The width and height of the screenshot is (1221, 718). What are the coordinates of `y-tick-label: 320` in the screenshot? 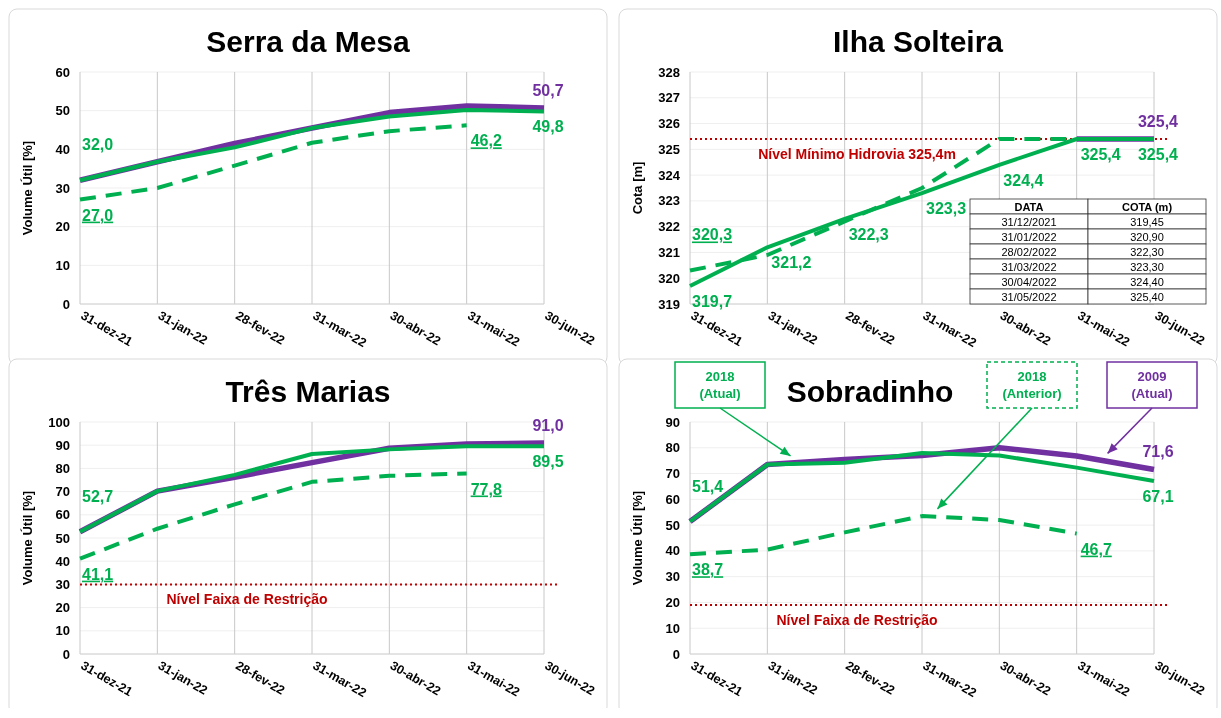 It's located at (669, 278).